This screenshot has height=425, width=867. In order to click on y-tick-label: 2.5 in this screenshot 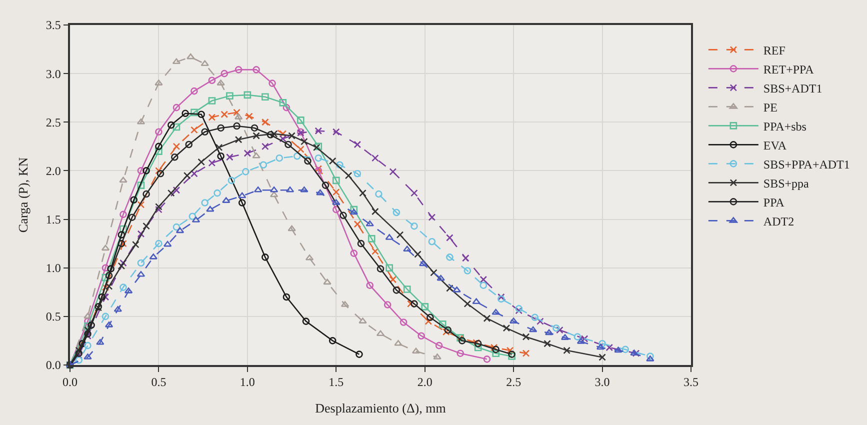, I will do `click(53, 122)`.